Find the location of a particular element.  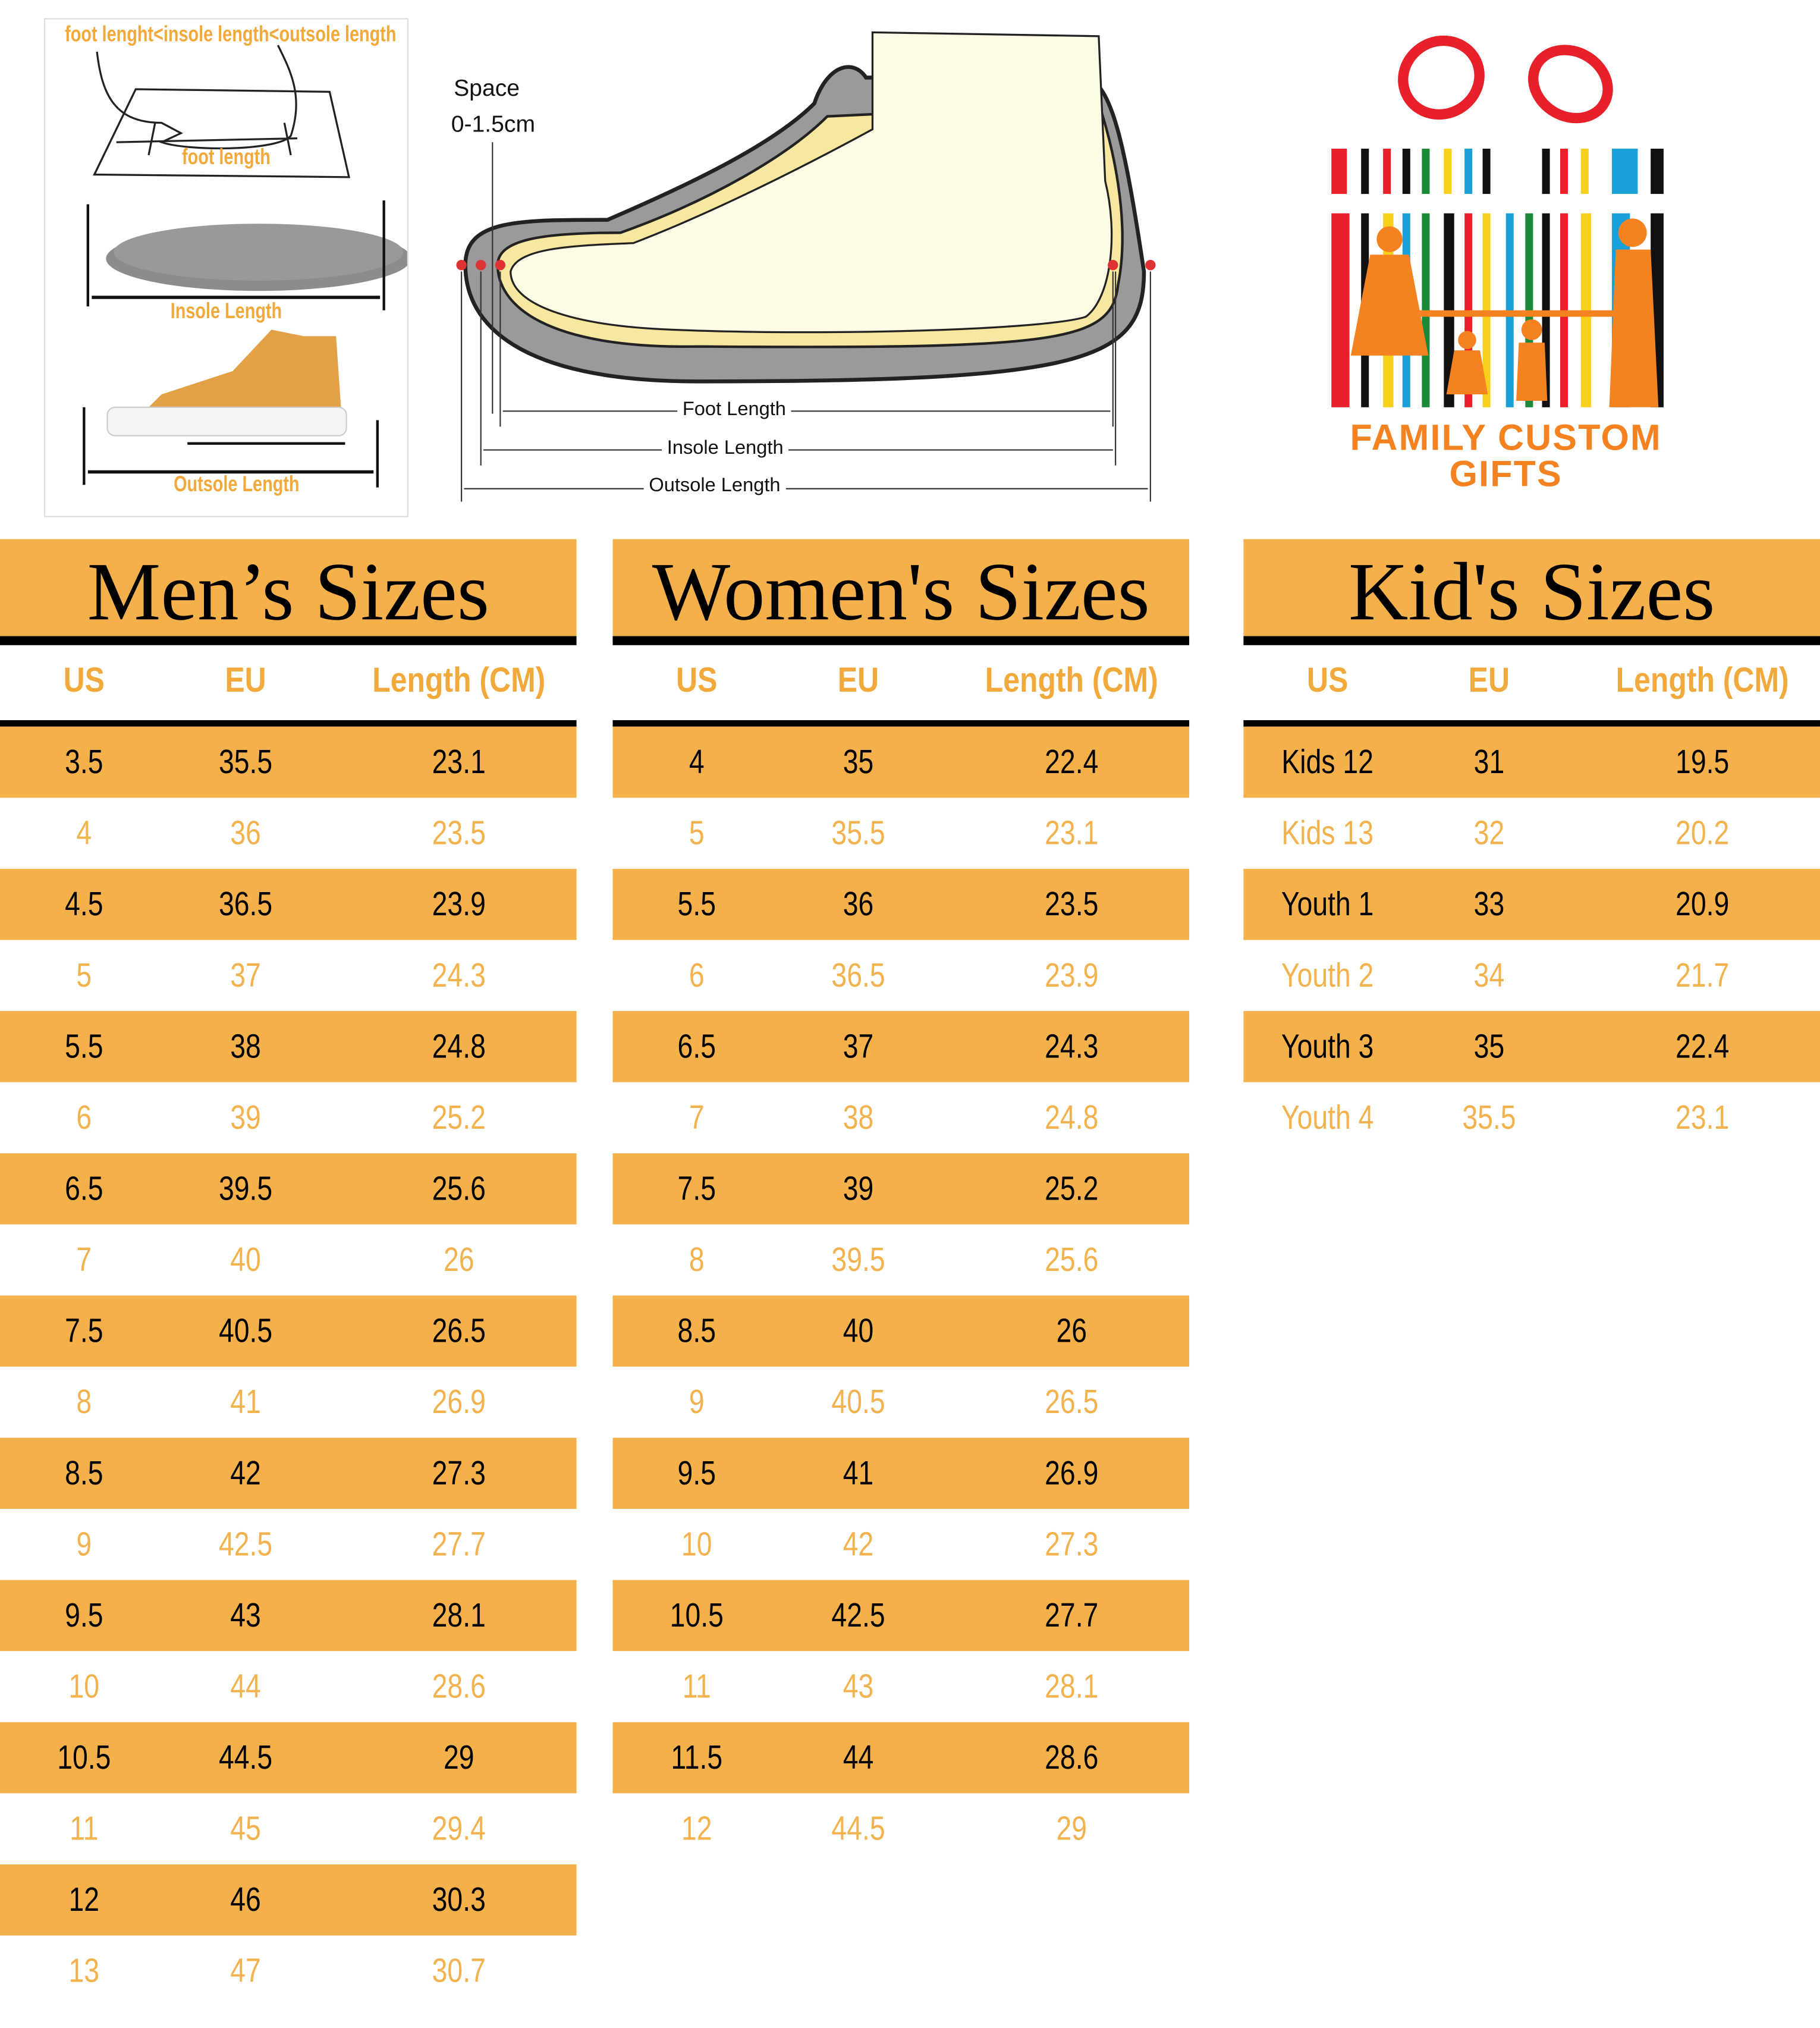

table-cell: 43 is located at coordinates (858, 1686).